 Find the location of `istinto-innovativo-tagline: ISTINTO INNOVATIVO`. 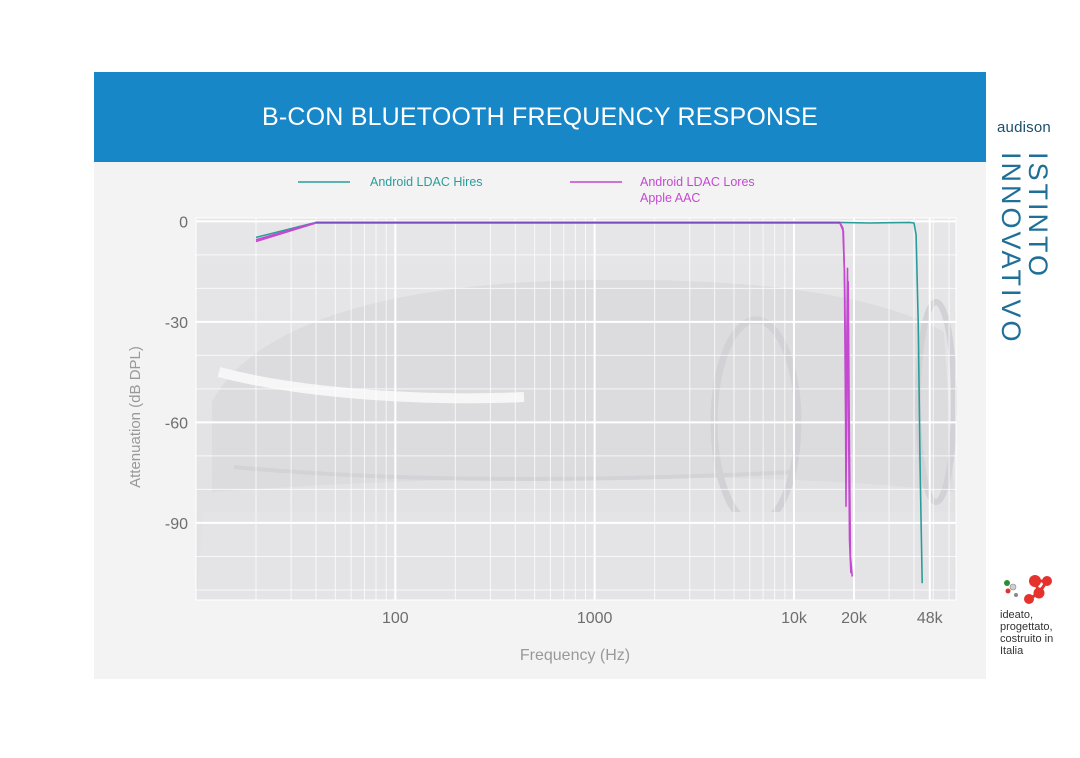

istinto-innovativo-tagline: ISTINTO INNOVATIVO is located at coordinates (1024, 269).